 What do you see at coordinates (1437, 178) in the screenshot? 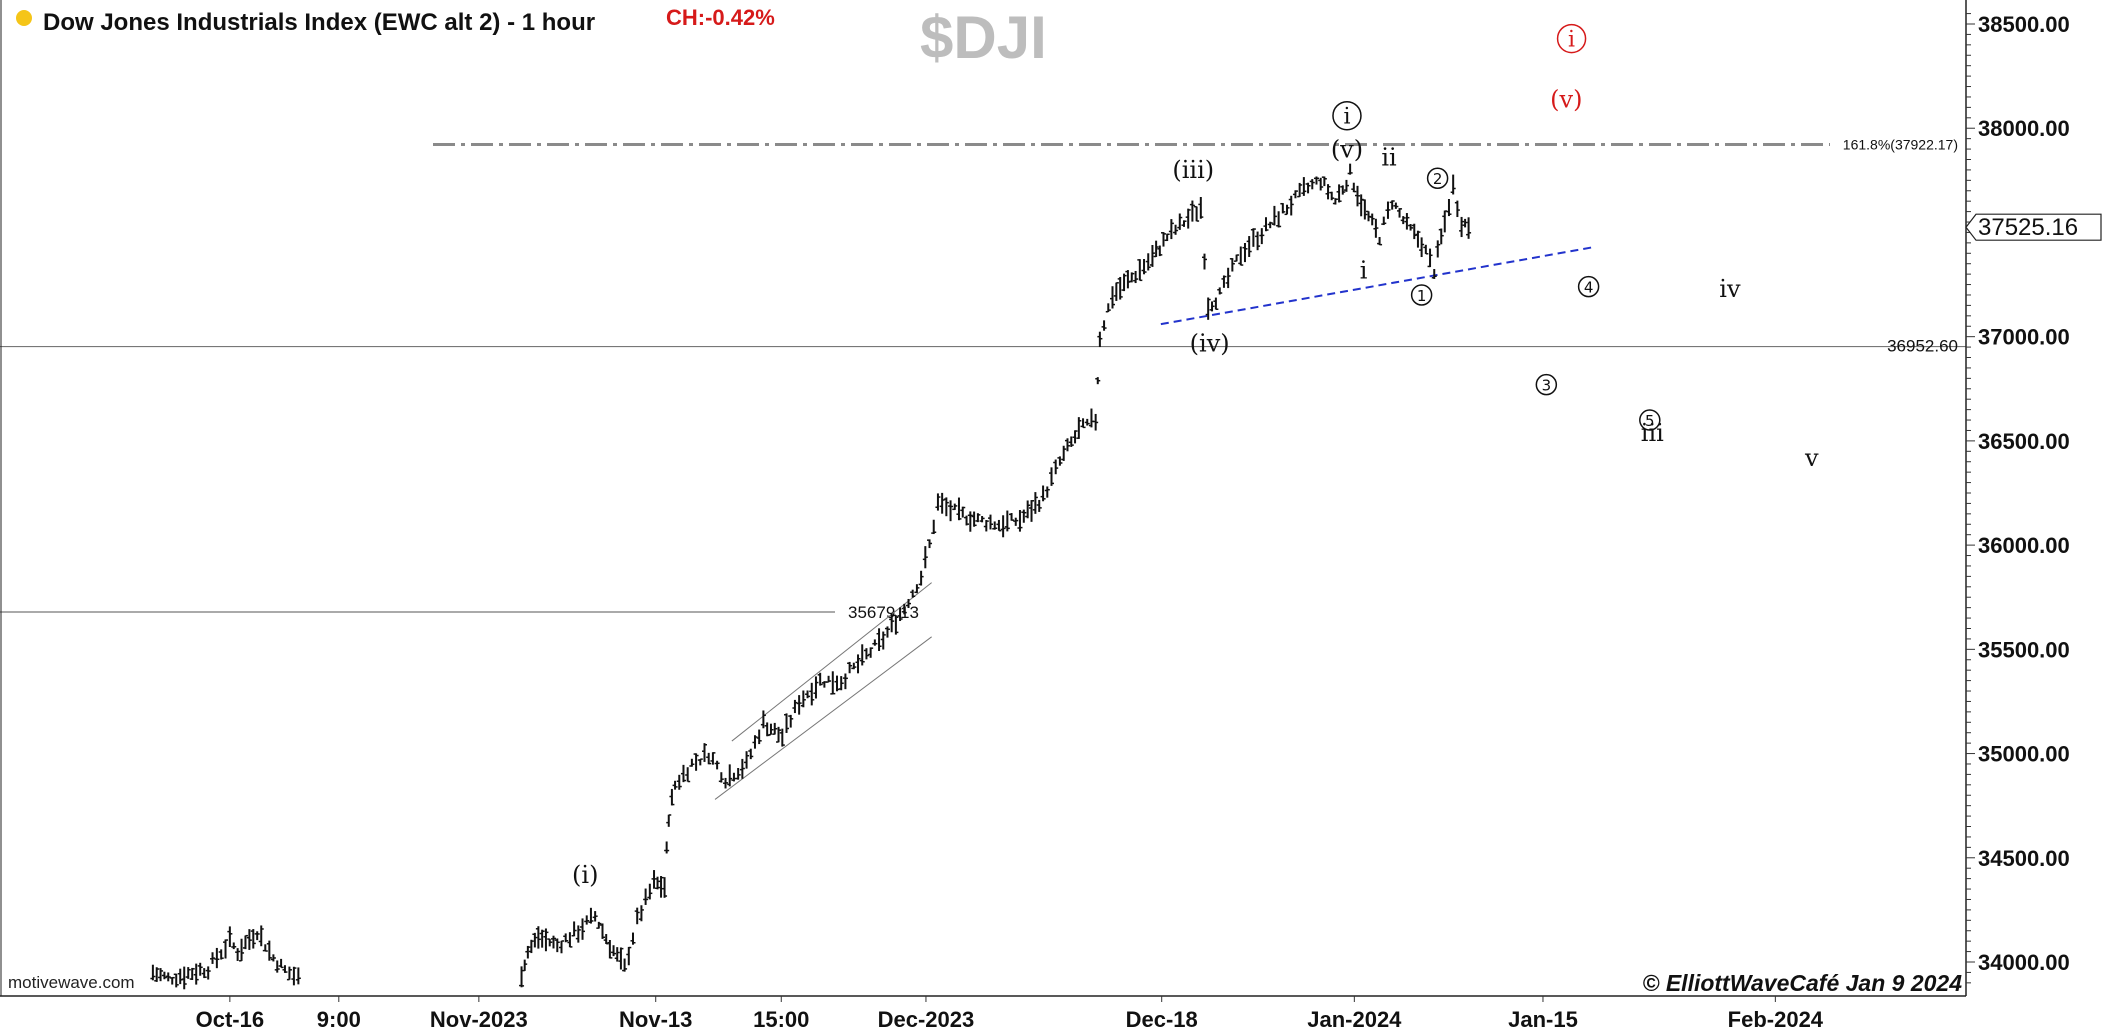
I see `circled-wave-label: 2` at bounding box center [1437, 178].